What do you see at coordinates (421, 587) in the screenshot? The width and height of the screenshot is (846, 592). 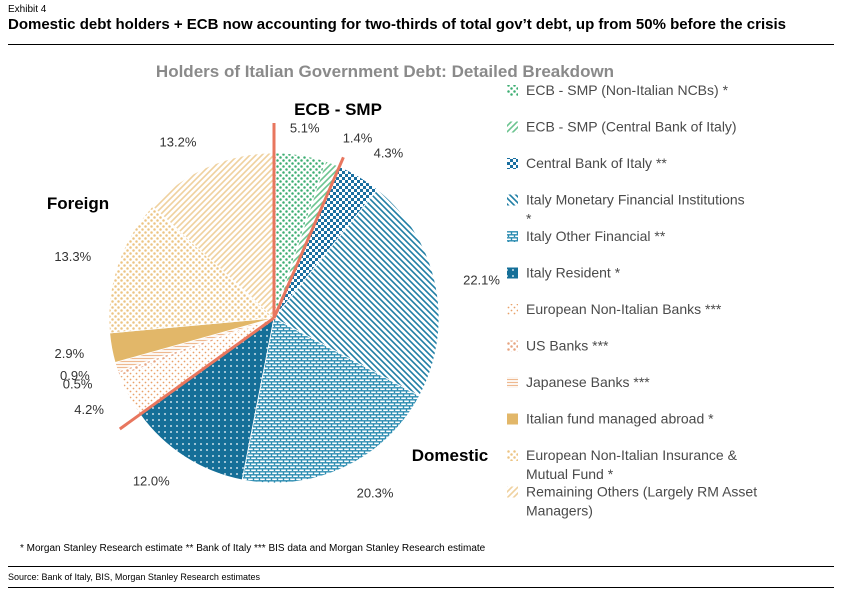 I see `final-rule` at bounding box center [421, 587].